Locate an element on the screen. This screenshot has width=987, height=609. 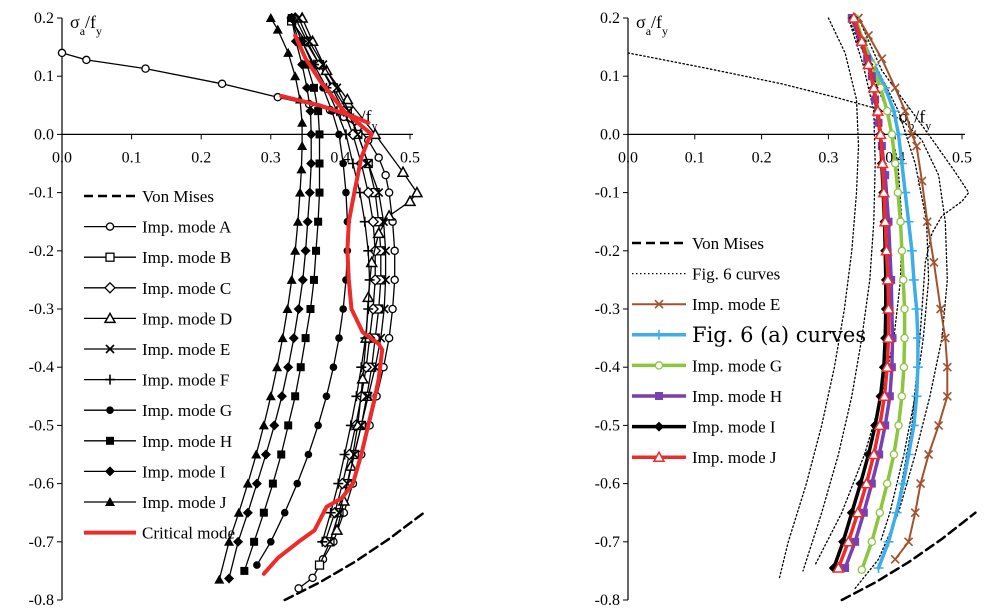
legend-label: Imp. mode J is located at coordinates (734, 457).